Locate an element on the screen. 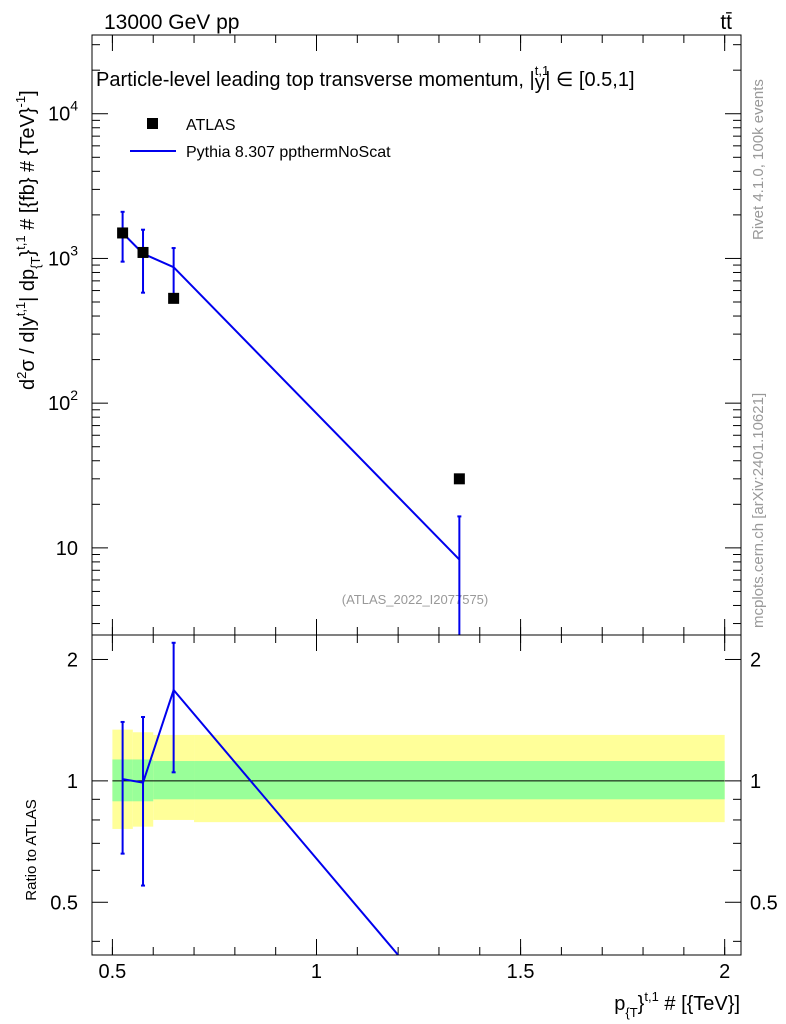 This screenshot has height=1024, width=786. source-label: mcplots.cern.ch [arXiv:2401.10621] is located at coordinates (758, 510).